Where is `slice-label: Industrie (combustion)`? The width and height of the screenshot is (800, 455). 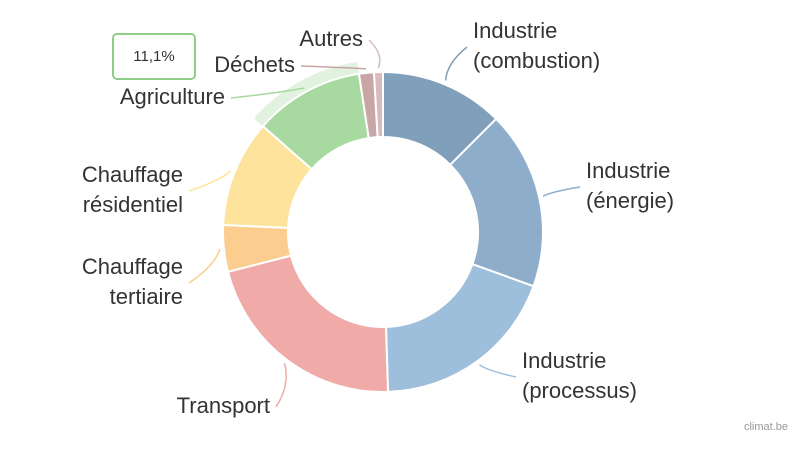
slice-label: Industrie (combustion) is located at coordinates (536, 45).